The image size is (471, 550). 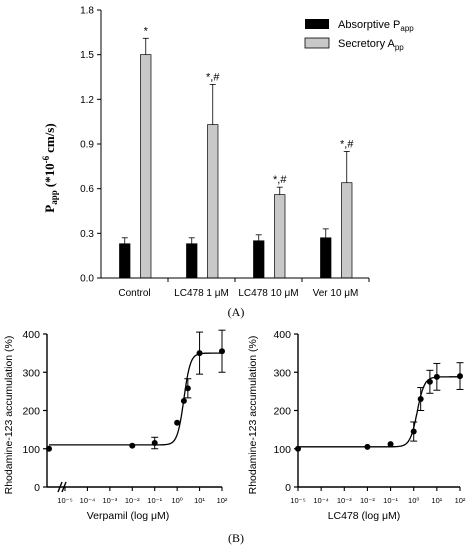 I want to click on y-tick-label: 0.9, so click(x=87, y=145).